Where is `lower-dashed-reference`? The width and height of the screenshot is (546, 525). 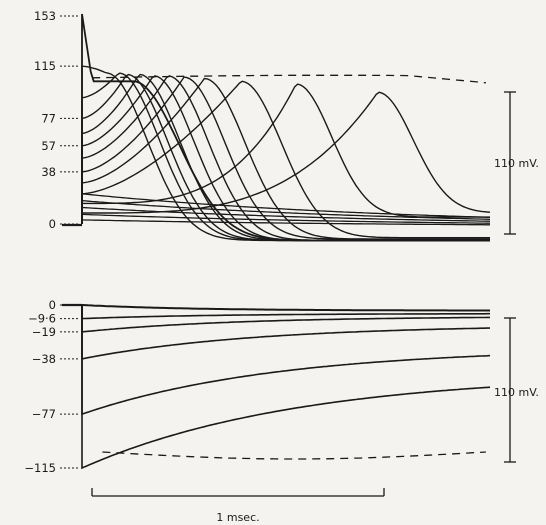
lower-dashed-reference is located at coordinates (294, 455).